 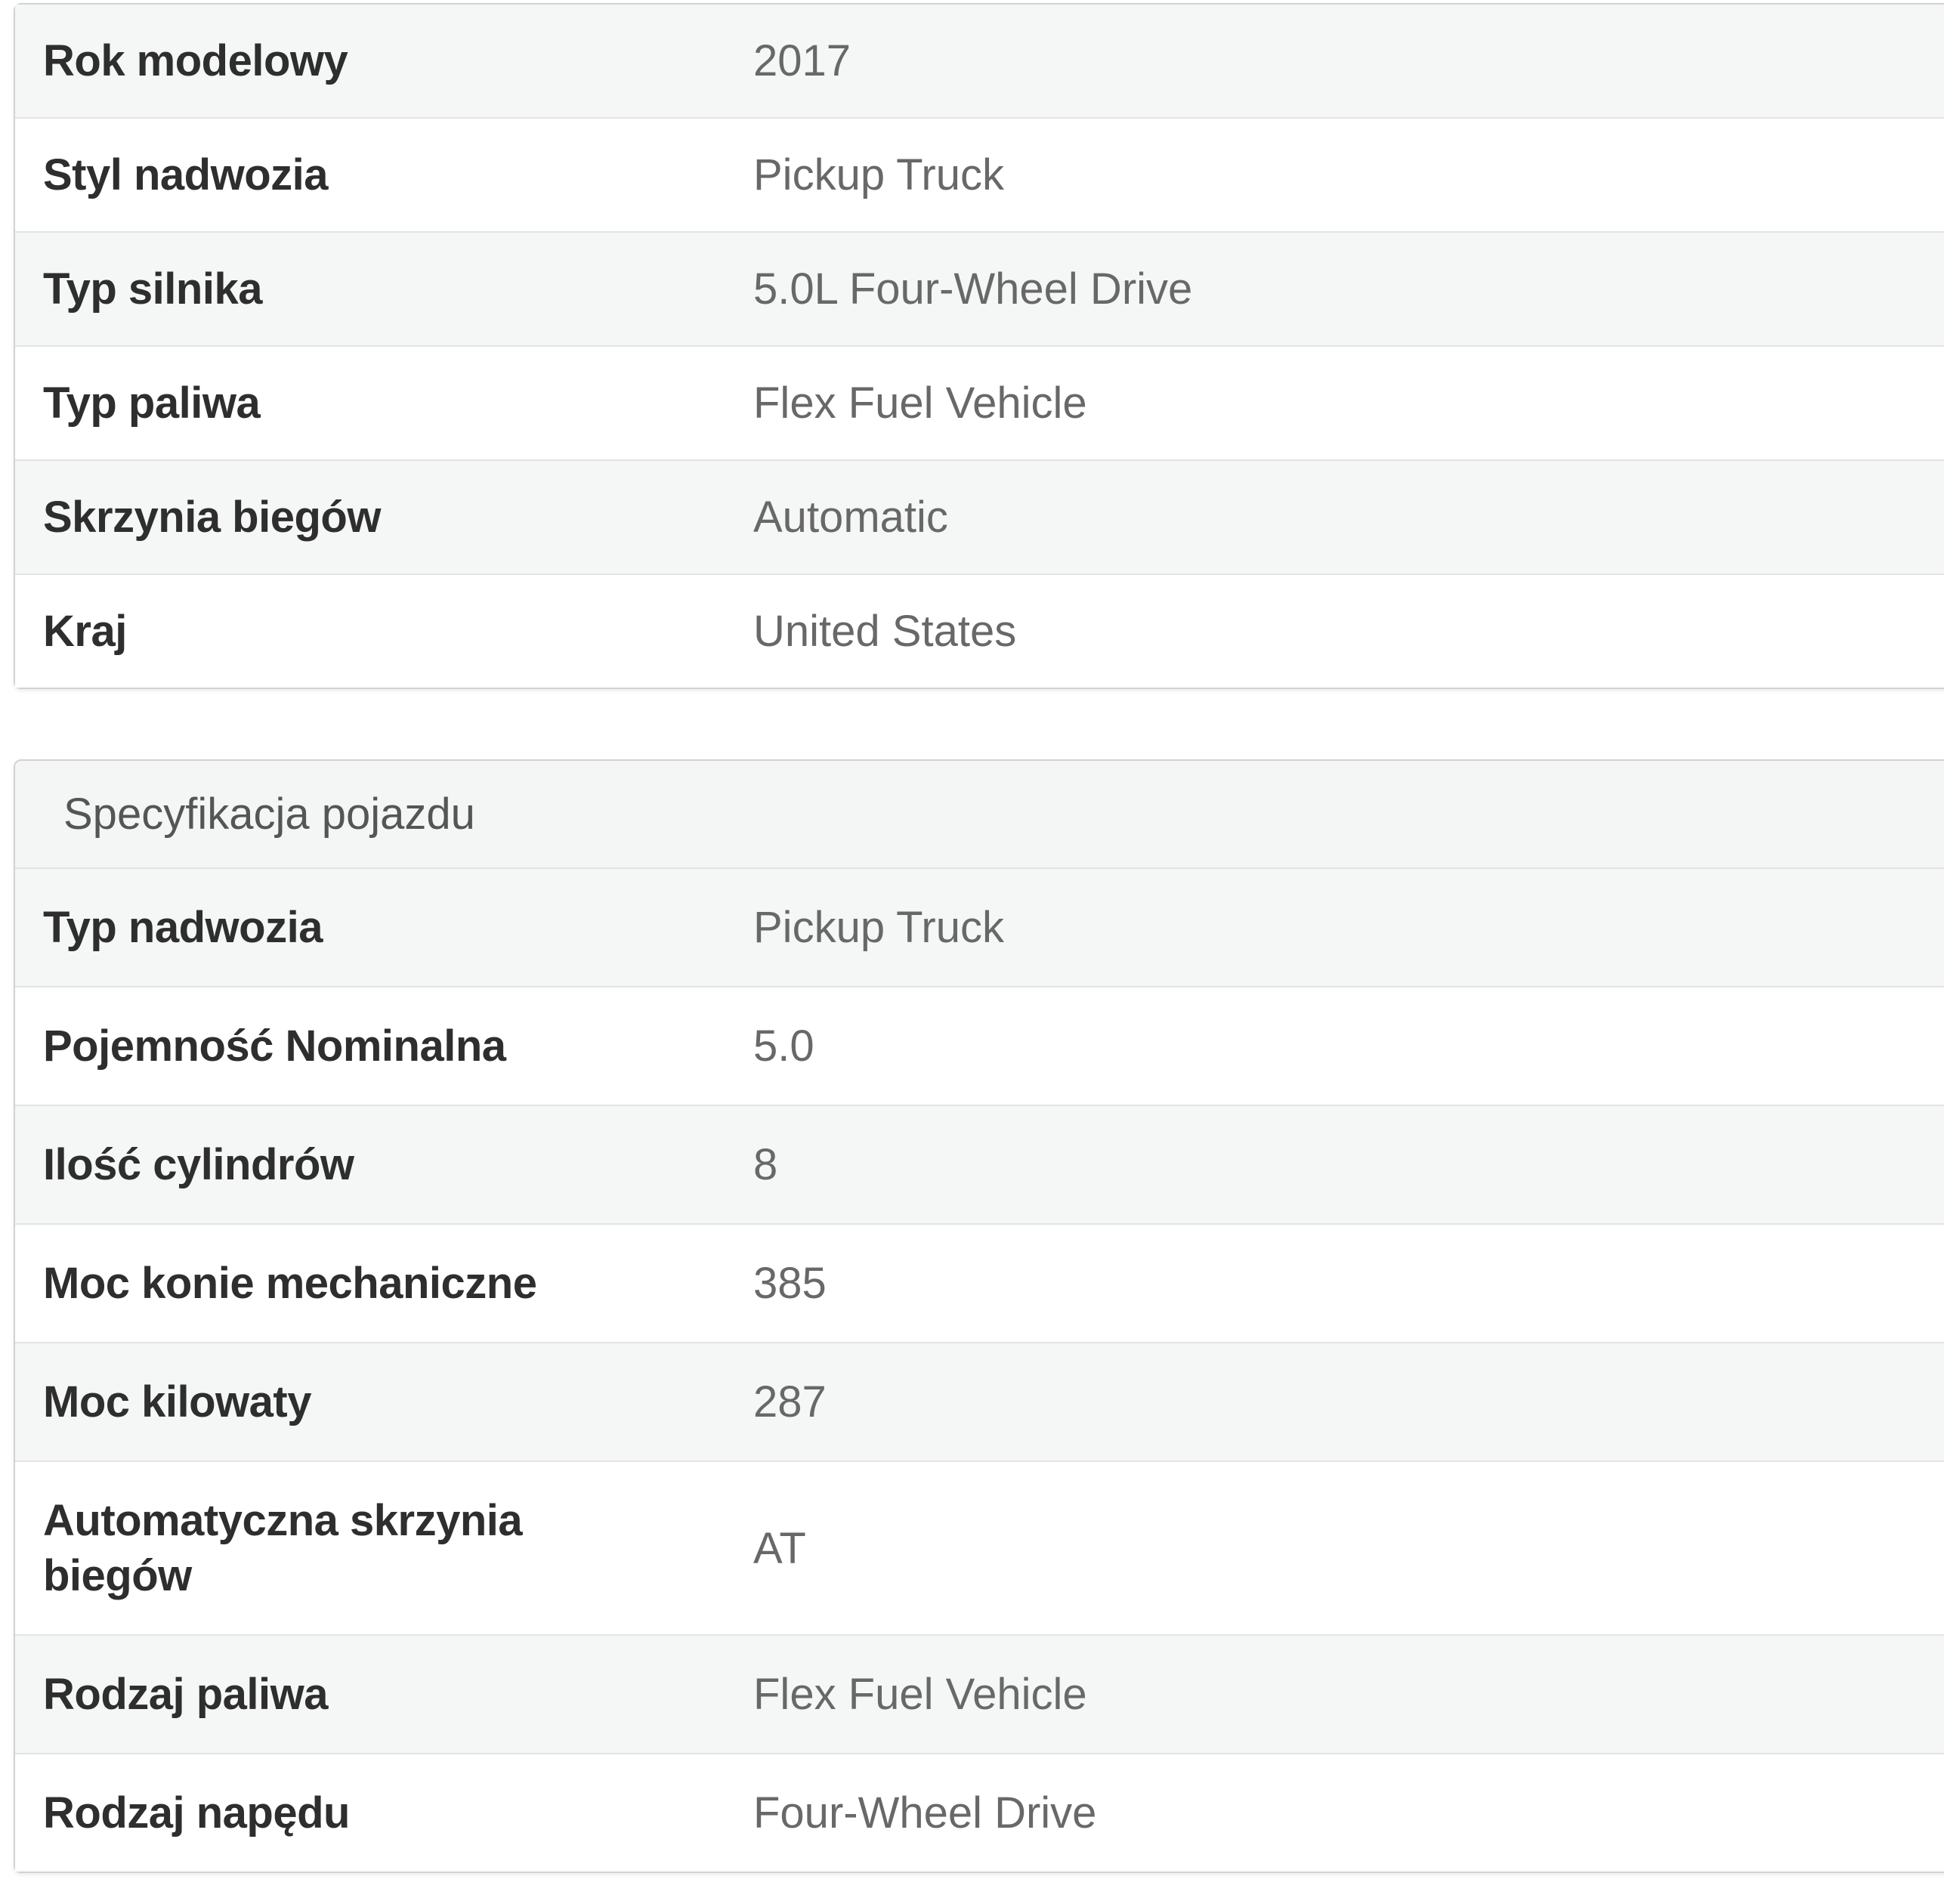 I want to click on table-row: Moc konie mechaniczne 385, so click(x=979, y=1283).